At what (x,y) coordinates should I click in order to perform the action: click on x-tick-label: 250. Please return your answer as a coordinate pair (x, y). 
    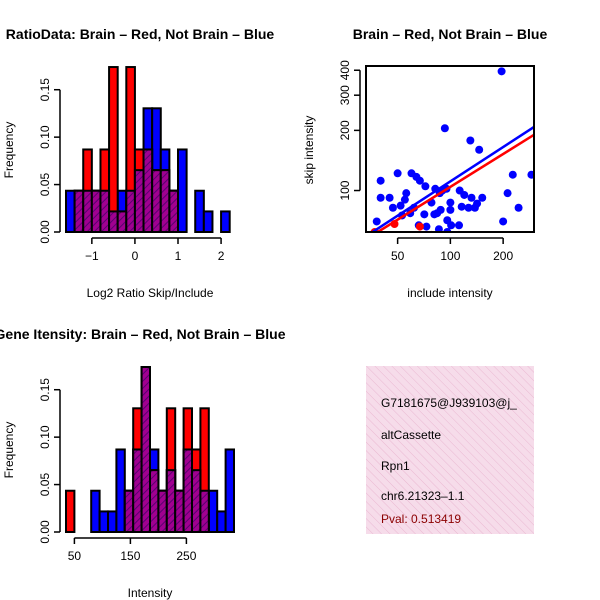
    Looking at the image, I should click on (186, 556).